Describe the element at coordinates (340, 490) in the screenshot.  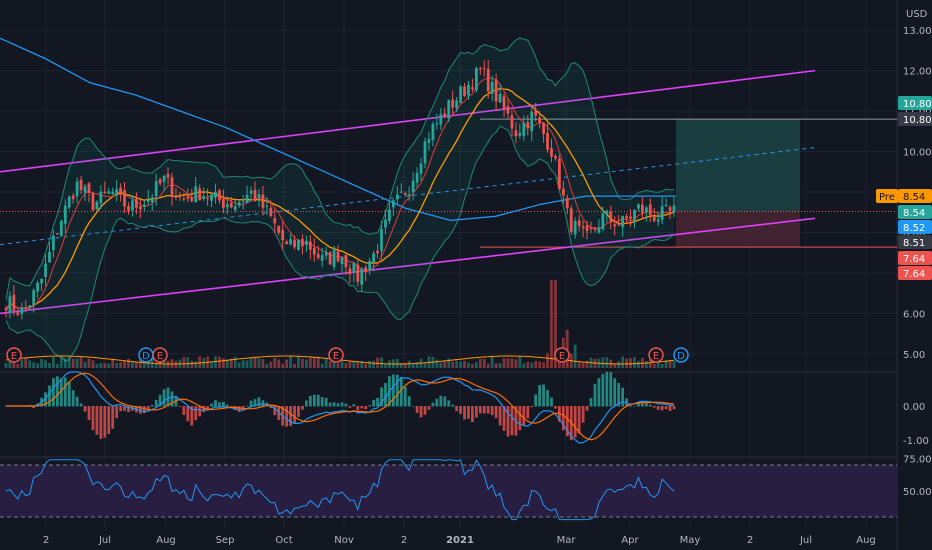
I see `rsi-line` at that location.